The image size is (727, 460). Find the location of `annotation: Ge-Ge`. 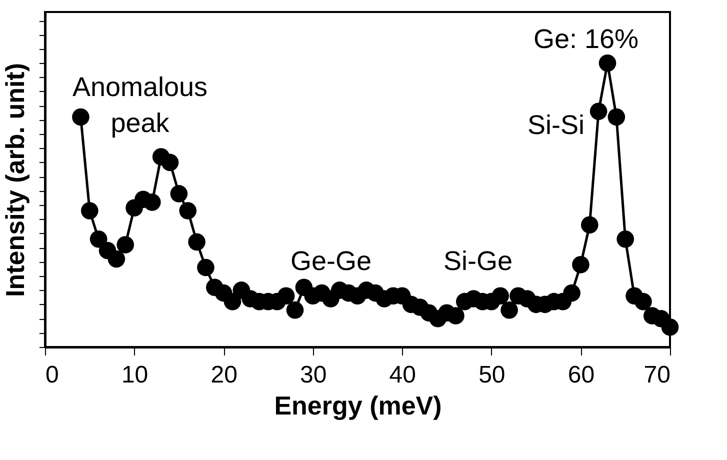

annotation: Ge-Ge is located at coordinates (331, 261).